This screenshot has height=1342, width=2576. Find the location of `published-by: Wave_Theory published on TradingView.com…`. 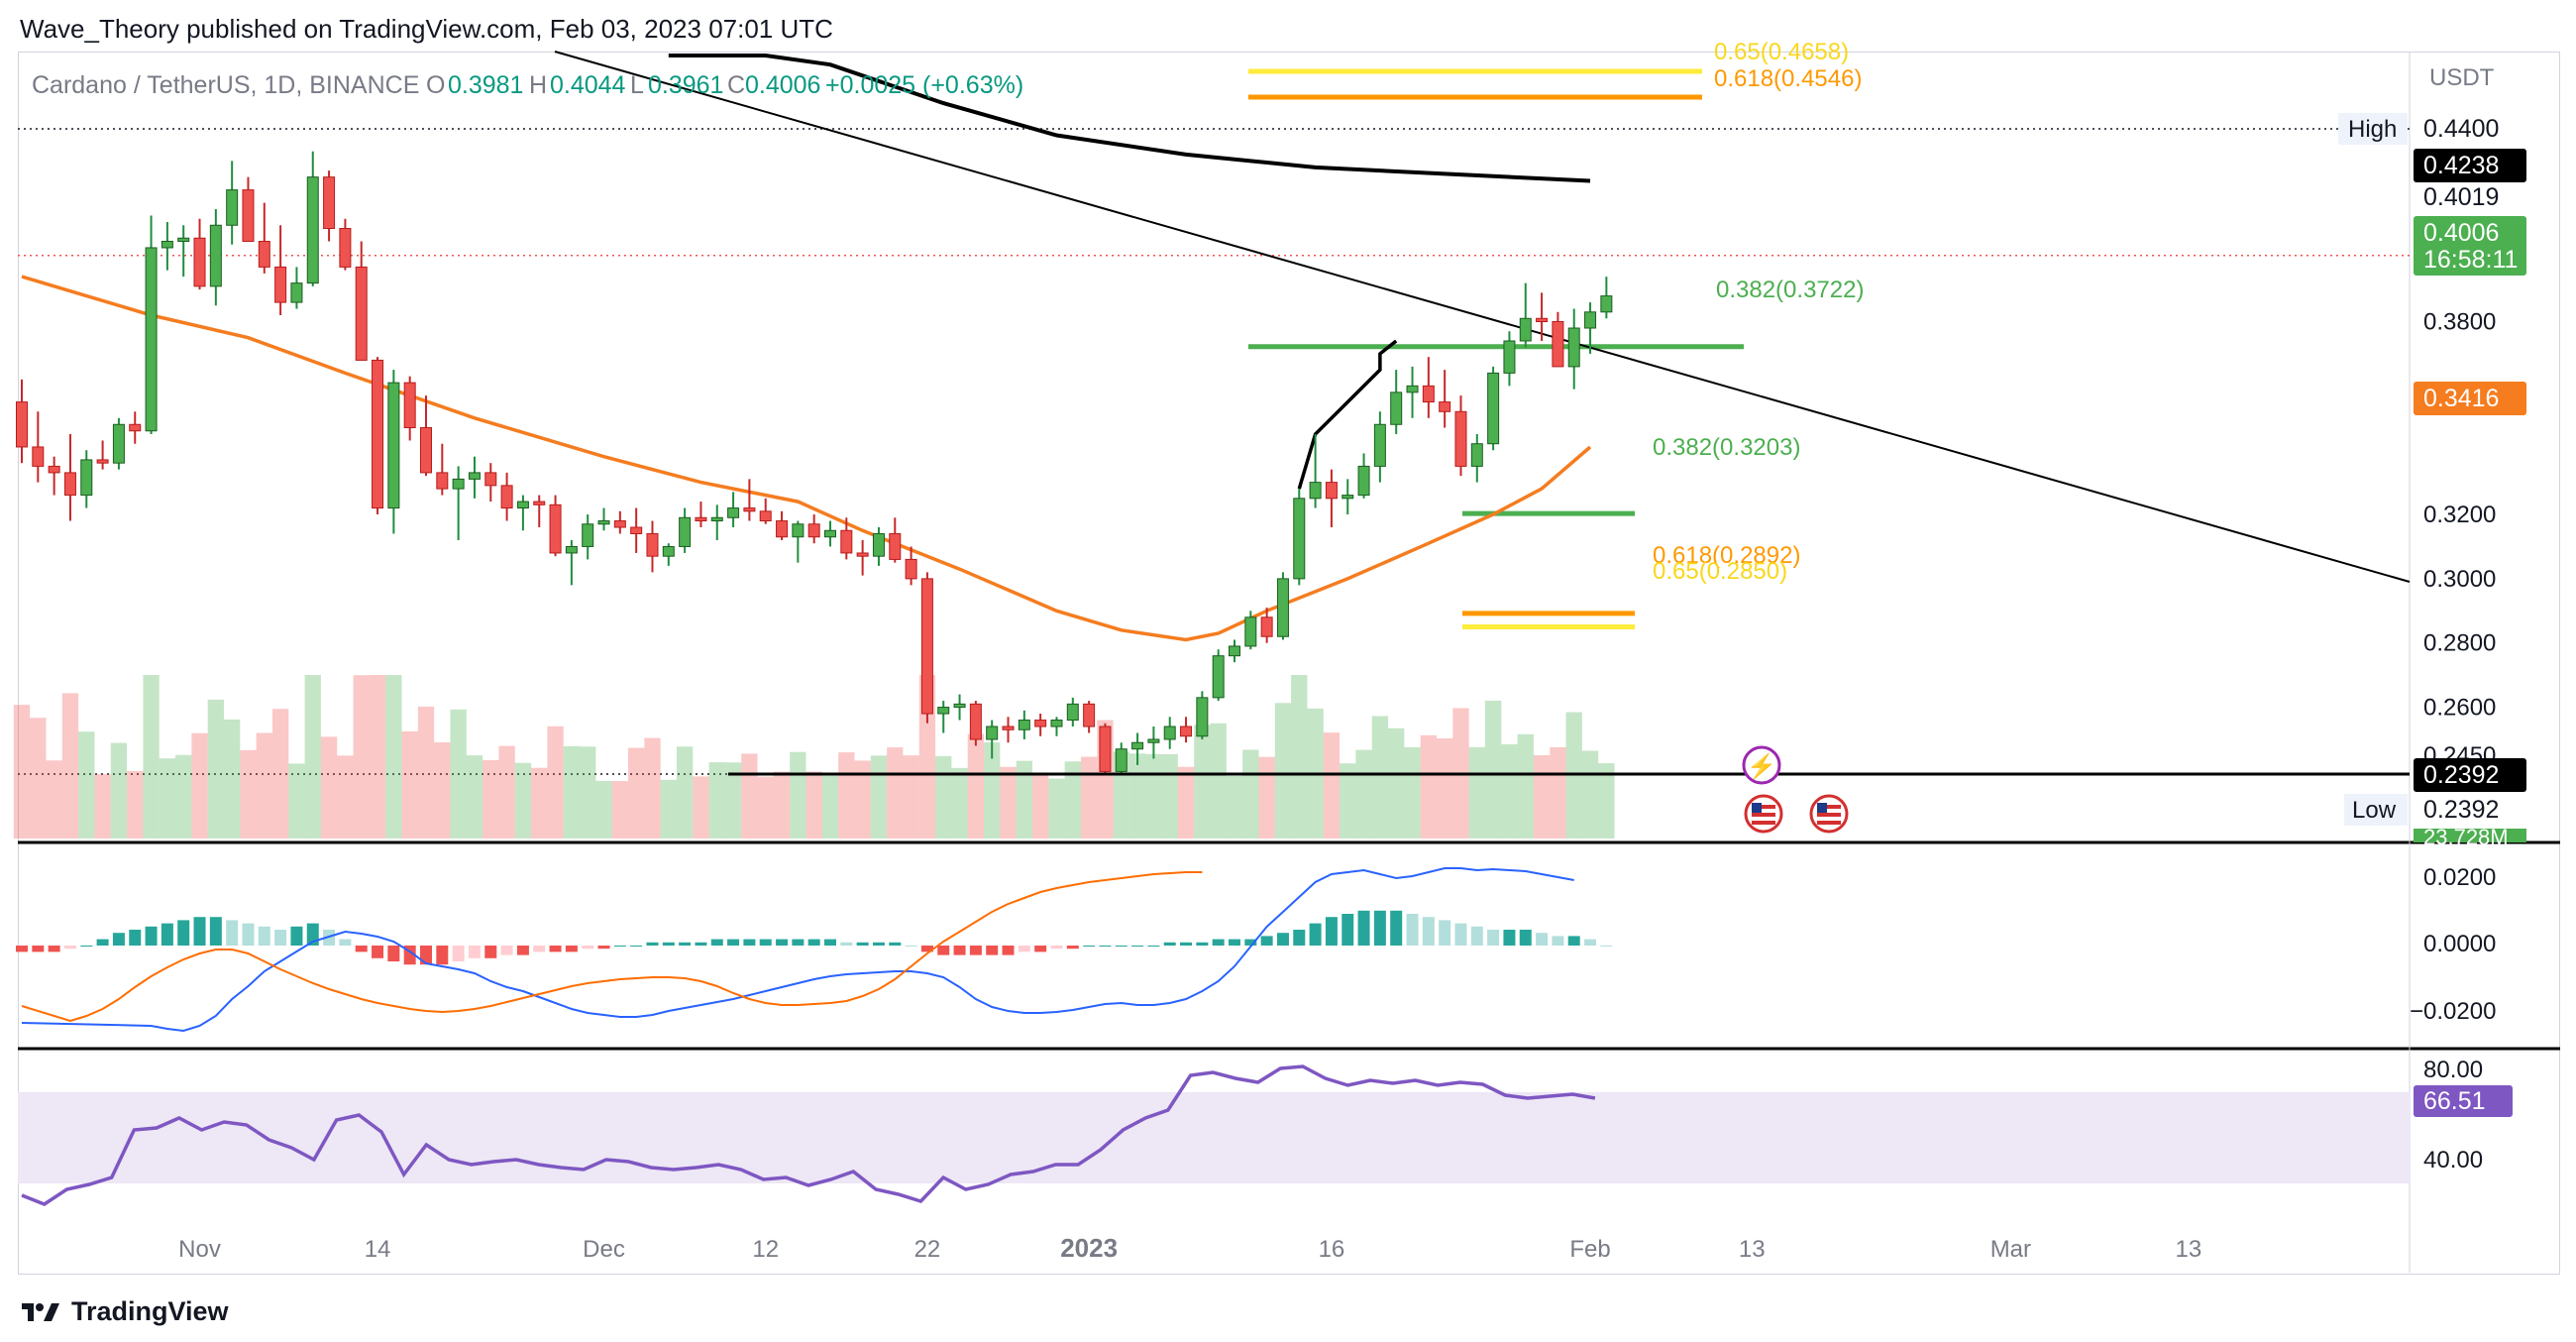

published-by: Wave_Theory published on TradingView.com… is located at coordinates (426, 29).